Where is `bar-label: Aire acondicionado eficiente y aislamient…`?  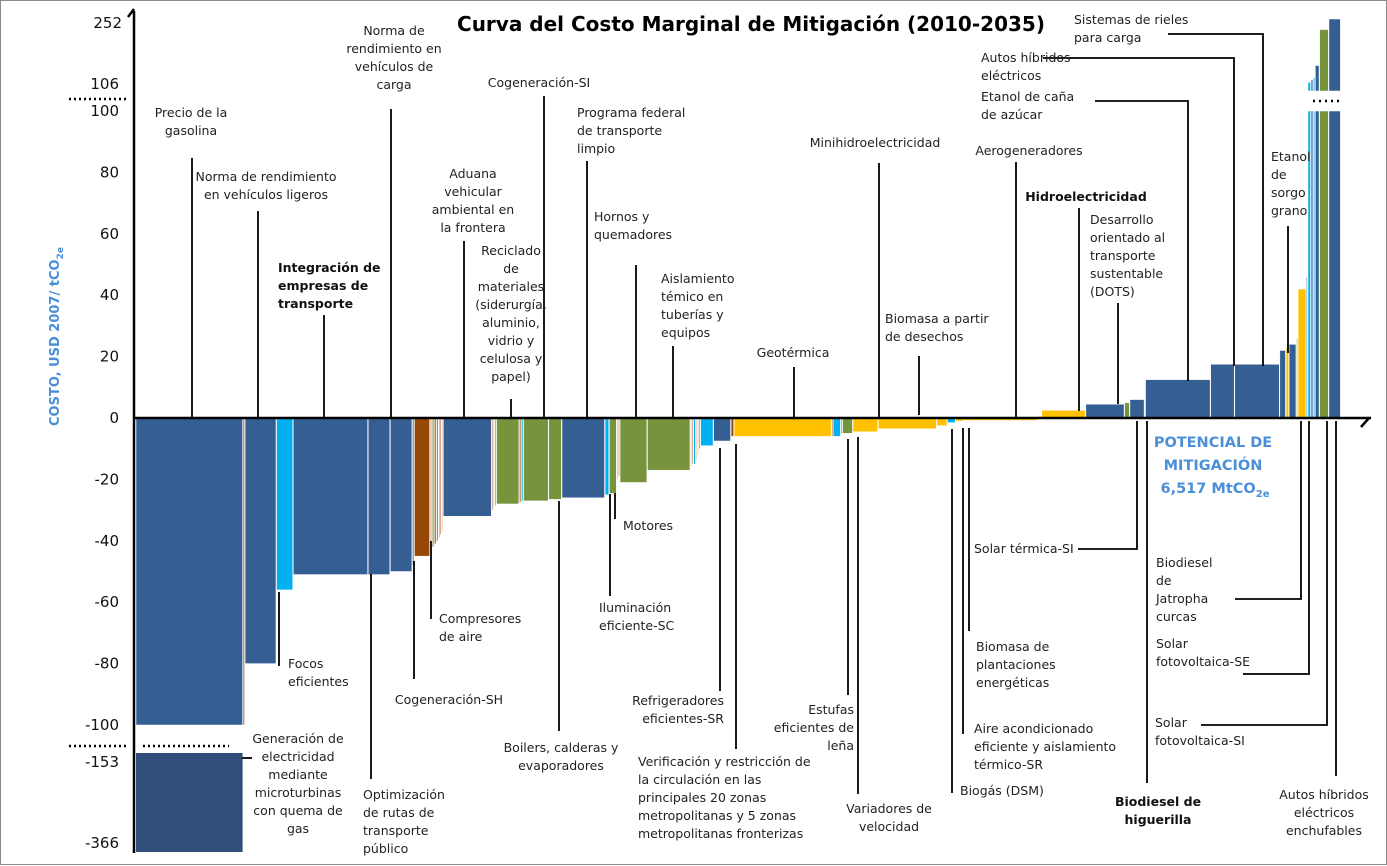
bar-label: Aire acondicionado eficiente y aislamient… is located at coordinates (1045, 746).